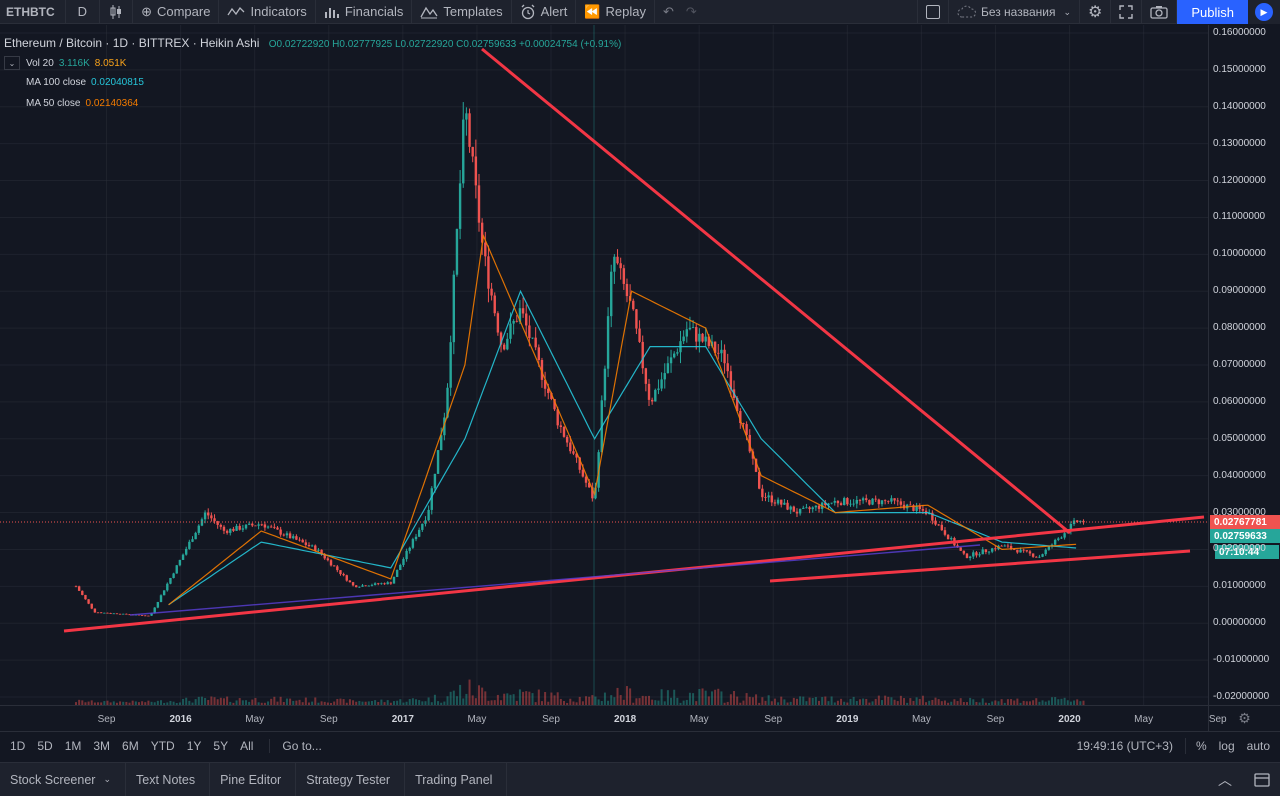  I want to click on publish-button: Publish, so click(1212, 12).